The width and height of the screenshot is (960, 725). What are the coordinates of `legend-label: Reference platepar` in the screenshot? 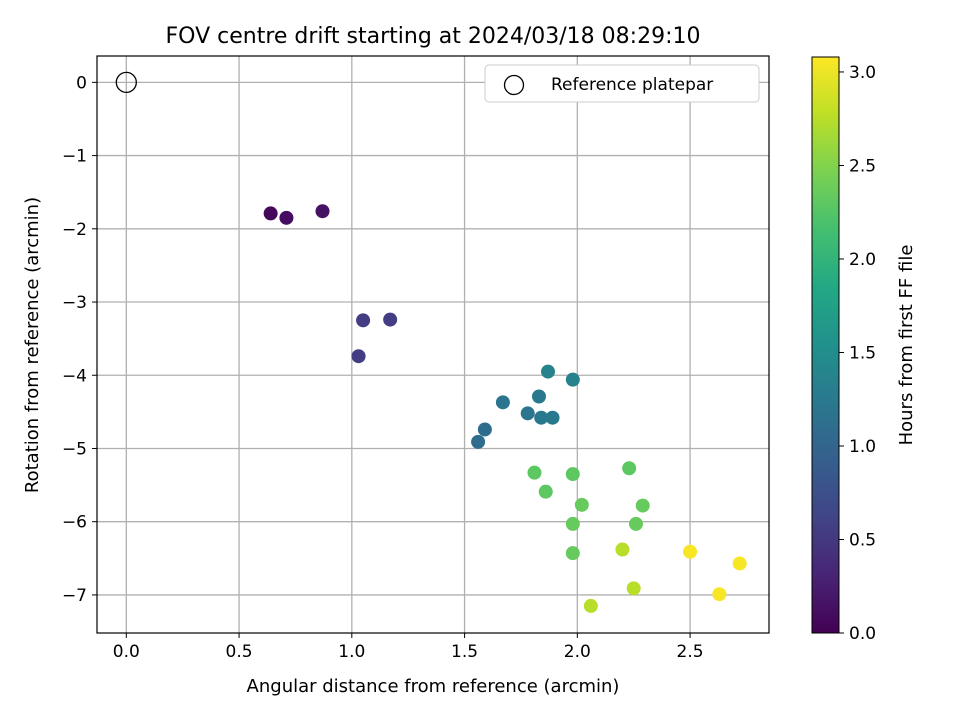 It's located at (632, 85).